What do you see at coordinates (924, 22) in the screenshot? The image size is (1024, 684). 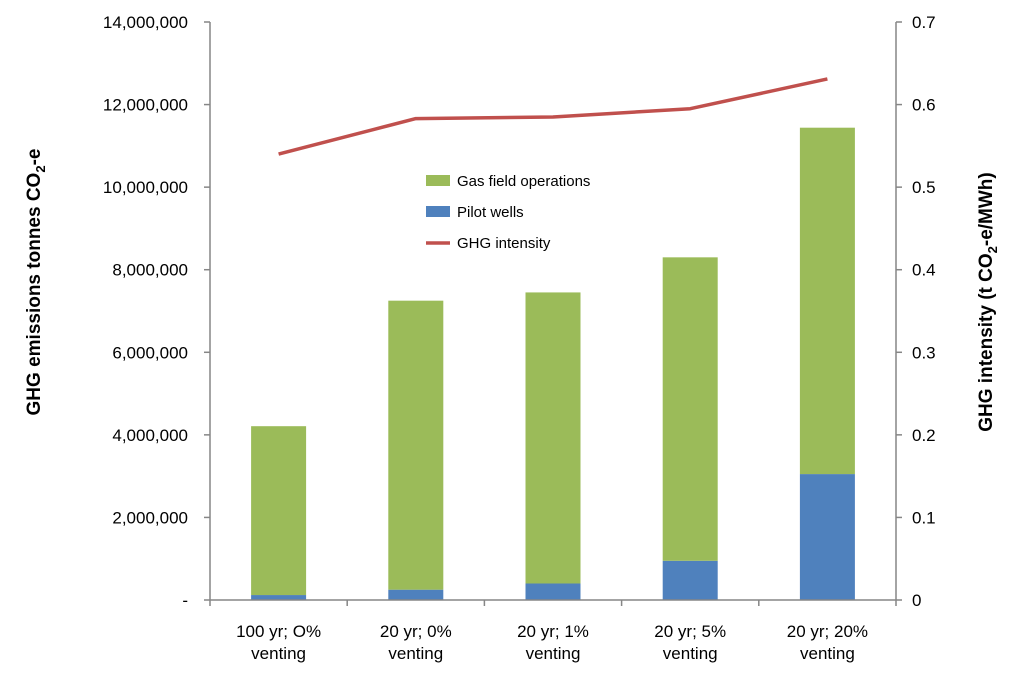 I see `right-tick-label: 0.7` at bounding box center [924, 22].